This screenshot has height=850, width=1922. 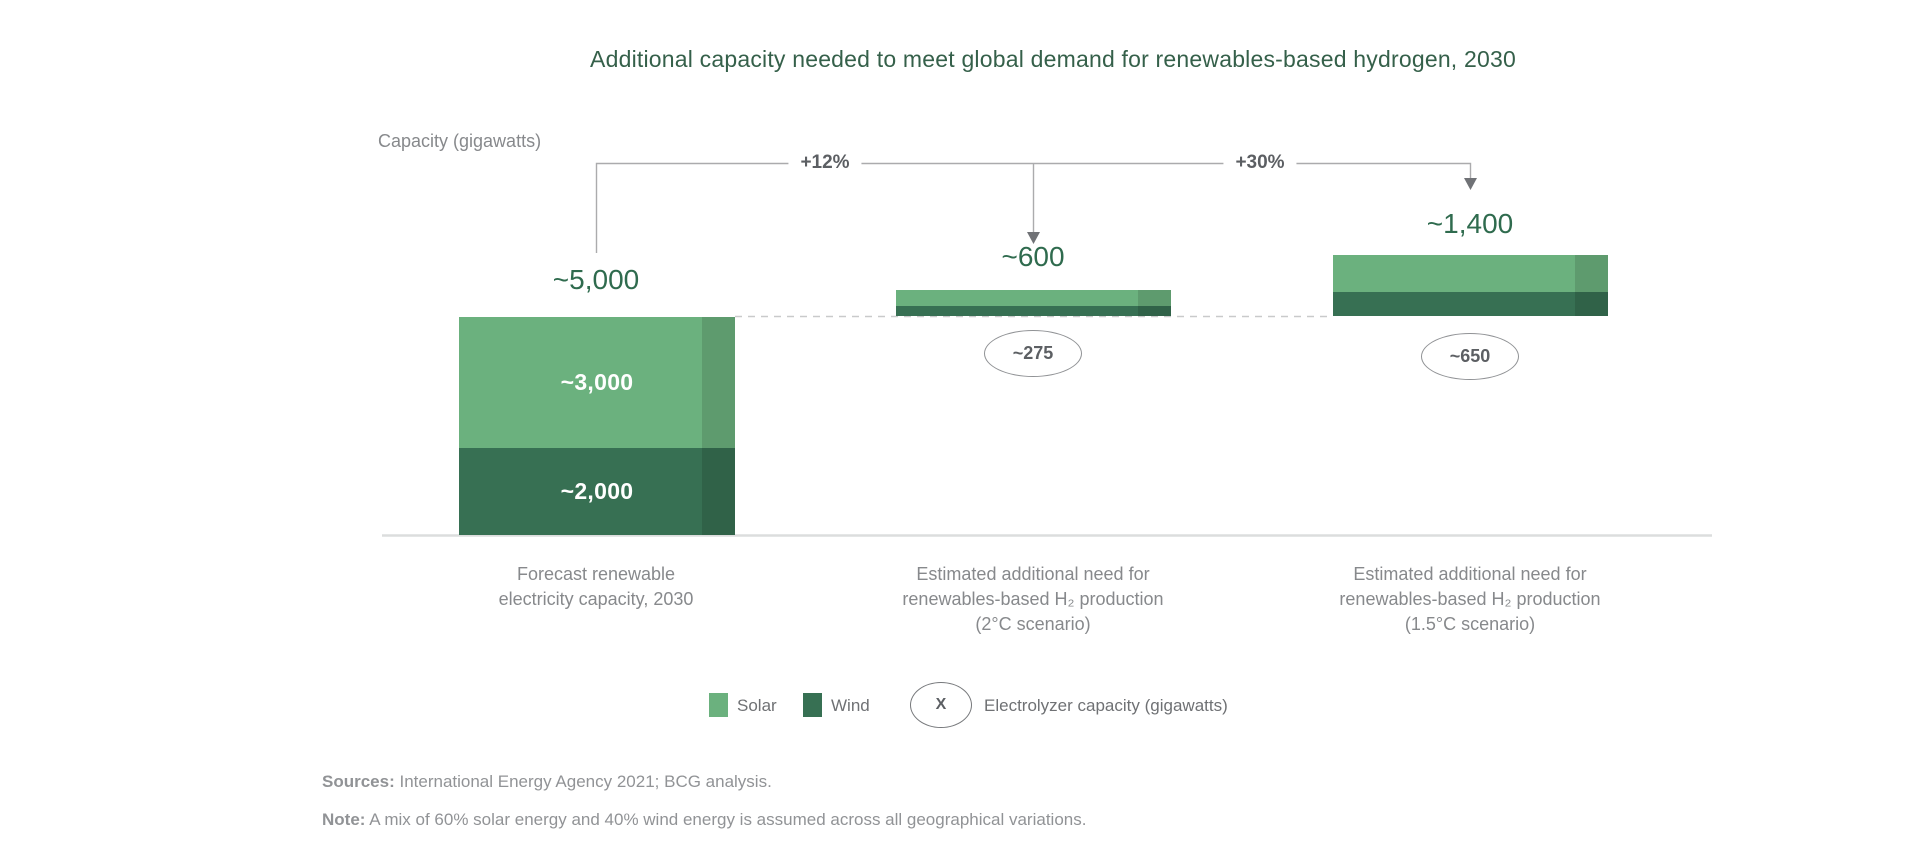 What do you see at coordinates (596, 279) in the screenshot?
I see `total-value-label-bar1: ~5,000` at bounding box center [596, 279].